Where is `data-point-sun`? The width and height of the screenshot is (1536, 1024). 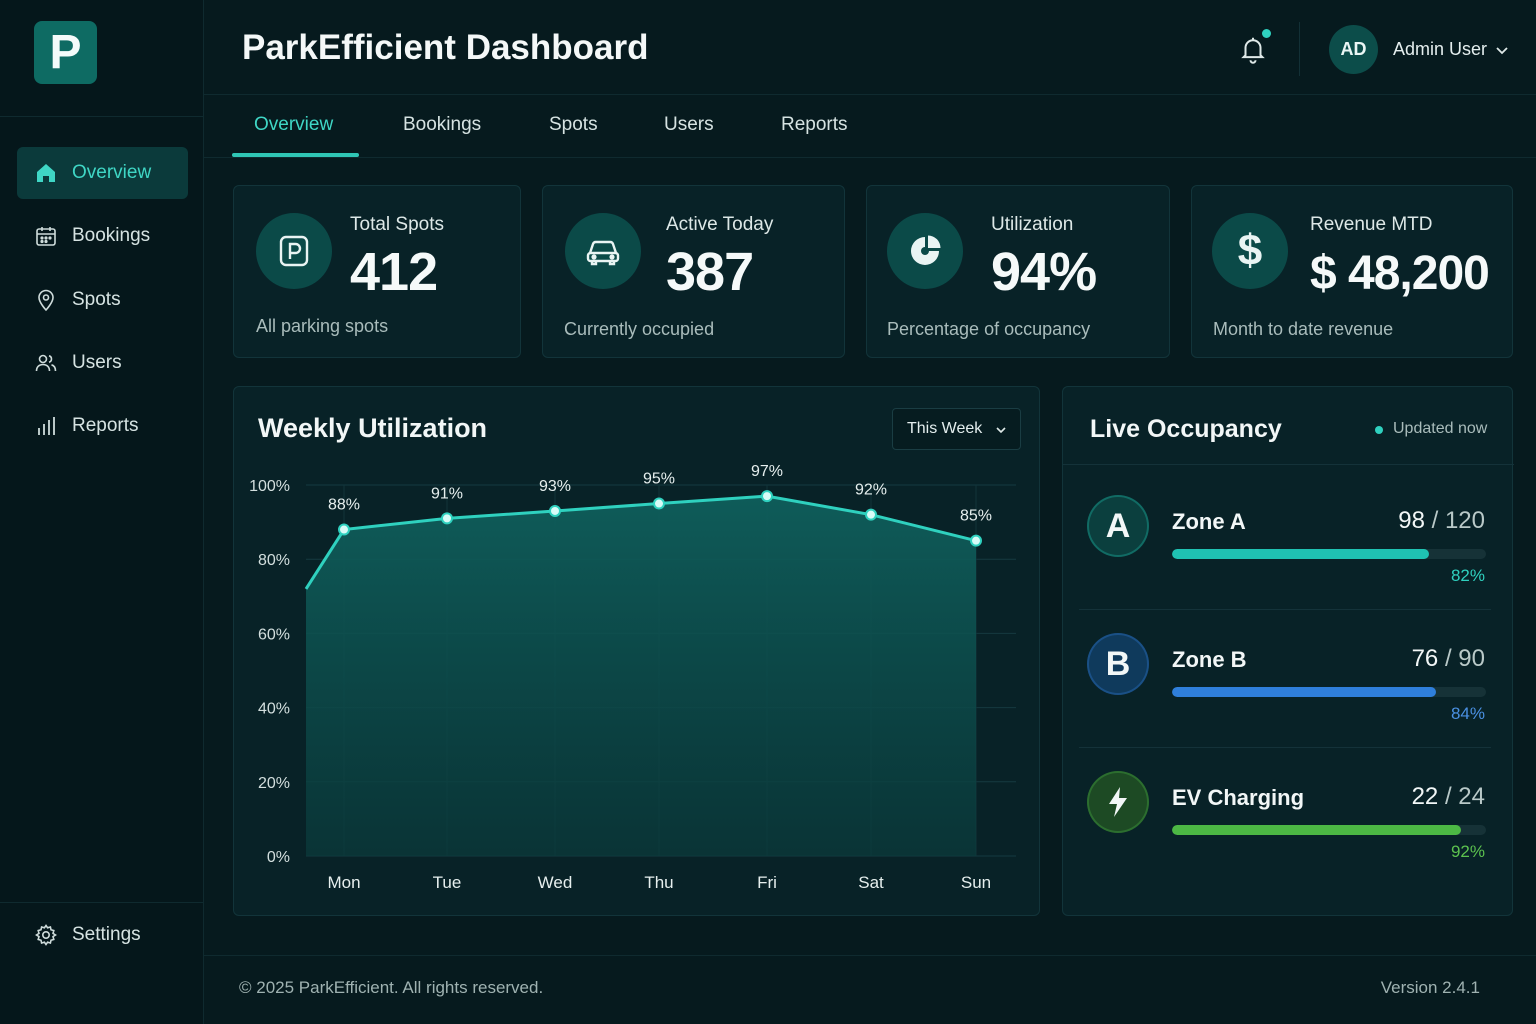
data-point-sun is located at coordinates (976, 540).